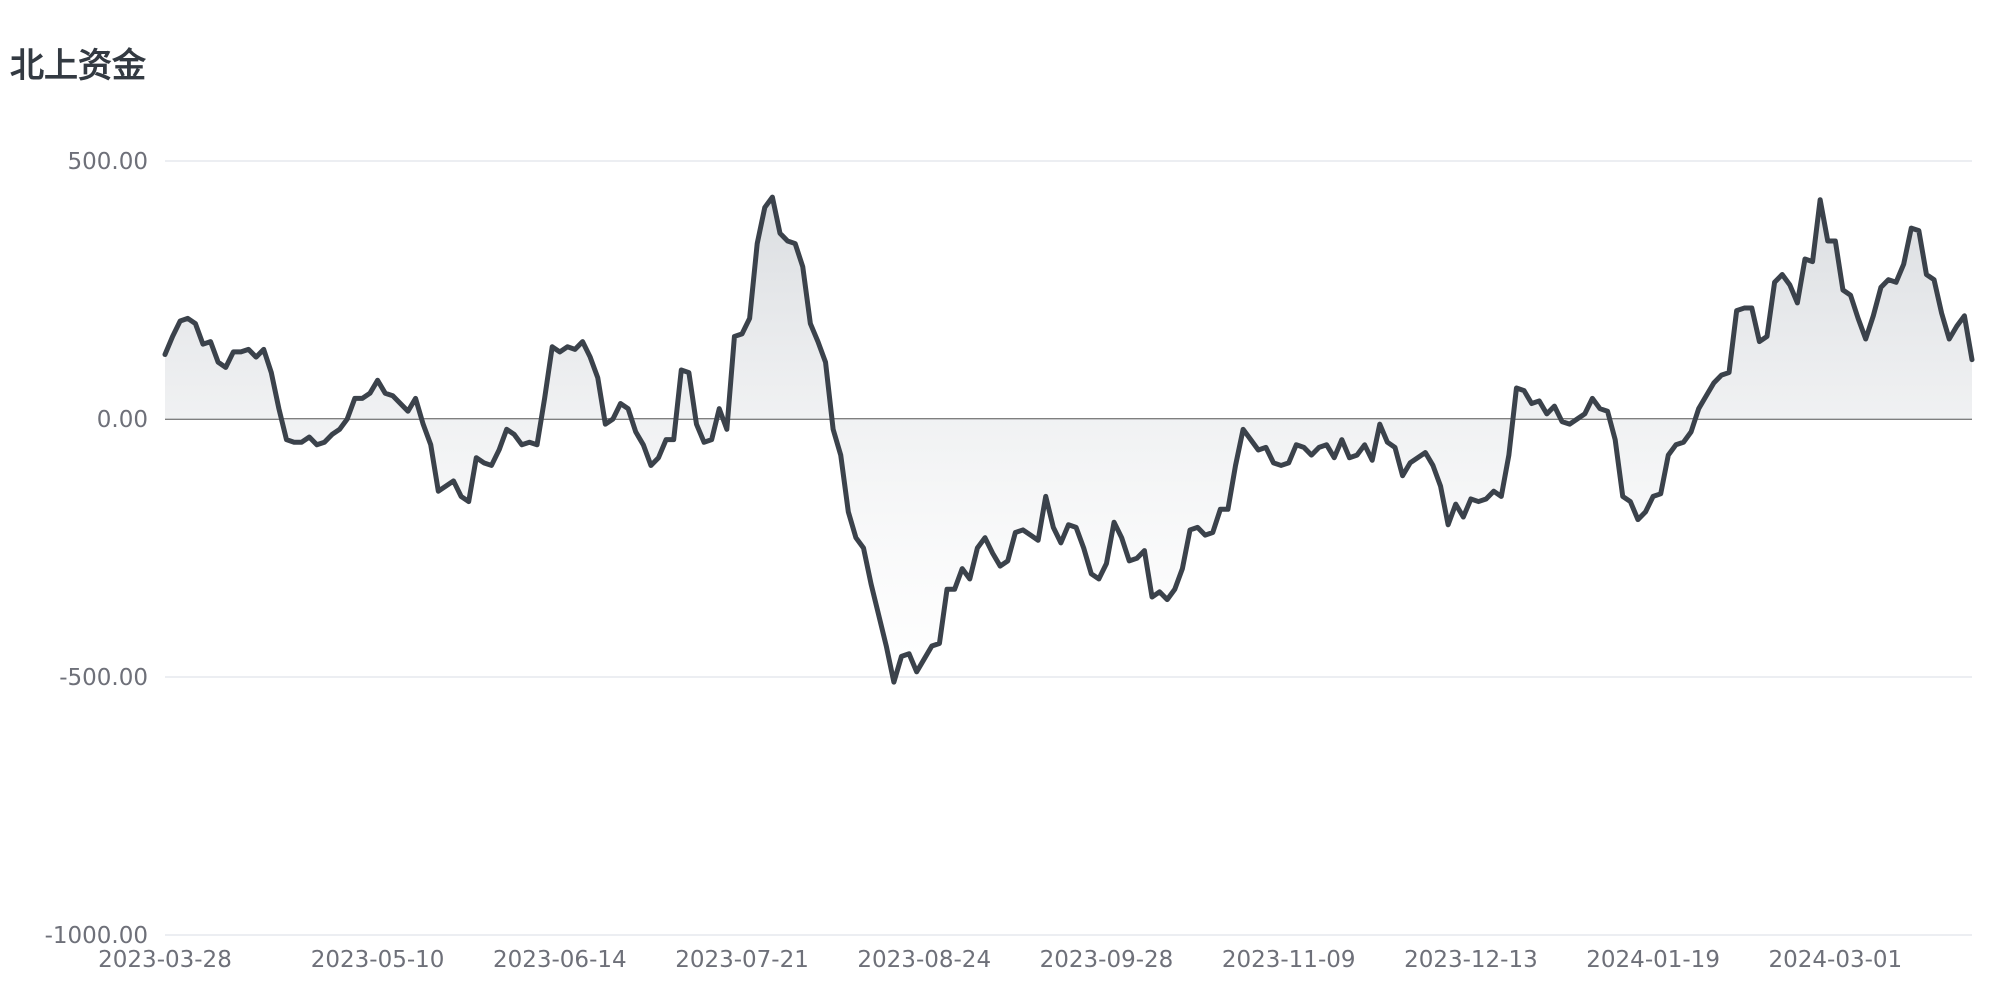 The image size is (2000, 1000). Describe the element at coordinates (96, 936) in the screenshot. I see `y-tick-label: -1000.00` at that location.